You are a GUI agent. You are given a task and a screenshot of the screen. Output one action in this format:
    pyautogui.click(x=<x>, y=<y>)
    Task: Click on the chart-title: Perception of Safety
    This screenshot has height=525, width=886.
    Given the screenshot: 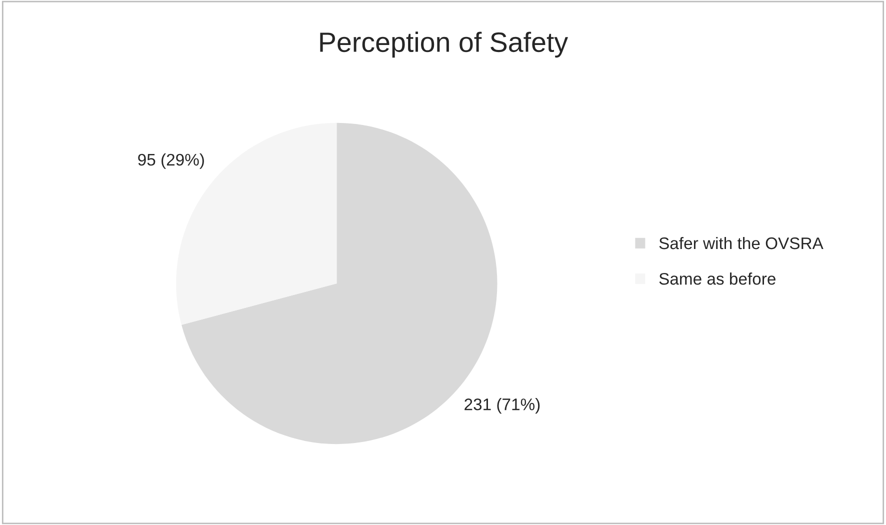 What is the action you would take?
    pyautogui.click(x=444, y=45)
    